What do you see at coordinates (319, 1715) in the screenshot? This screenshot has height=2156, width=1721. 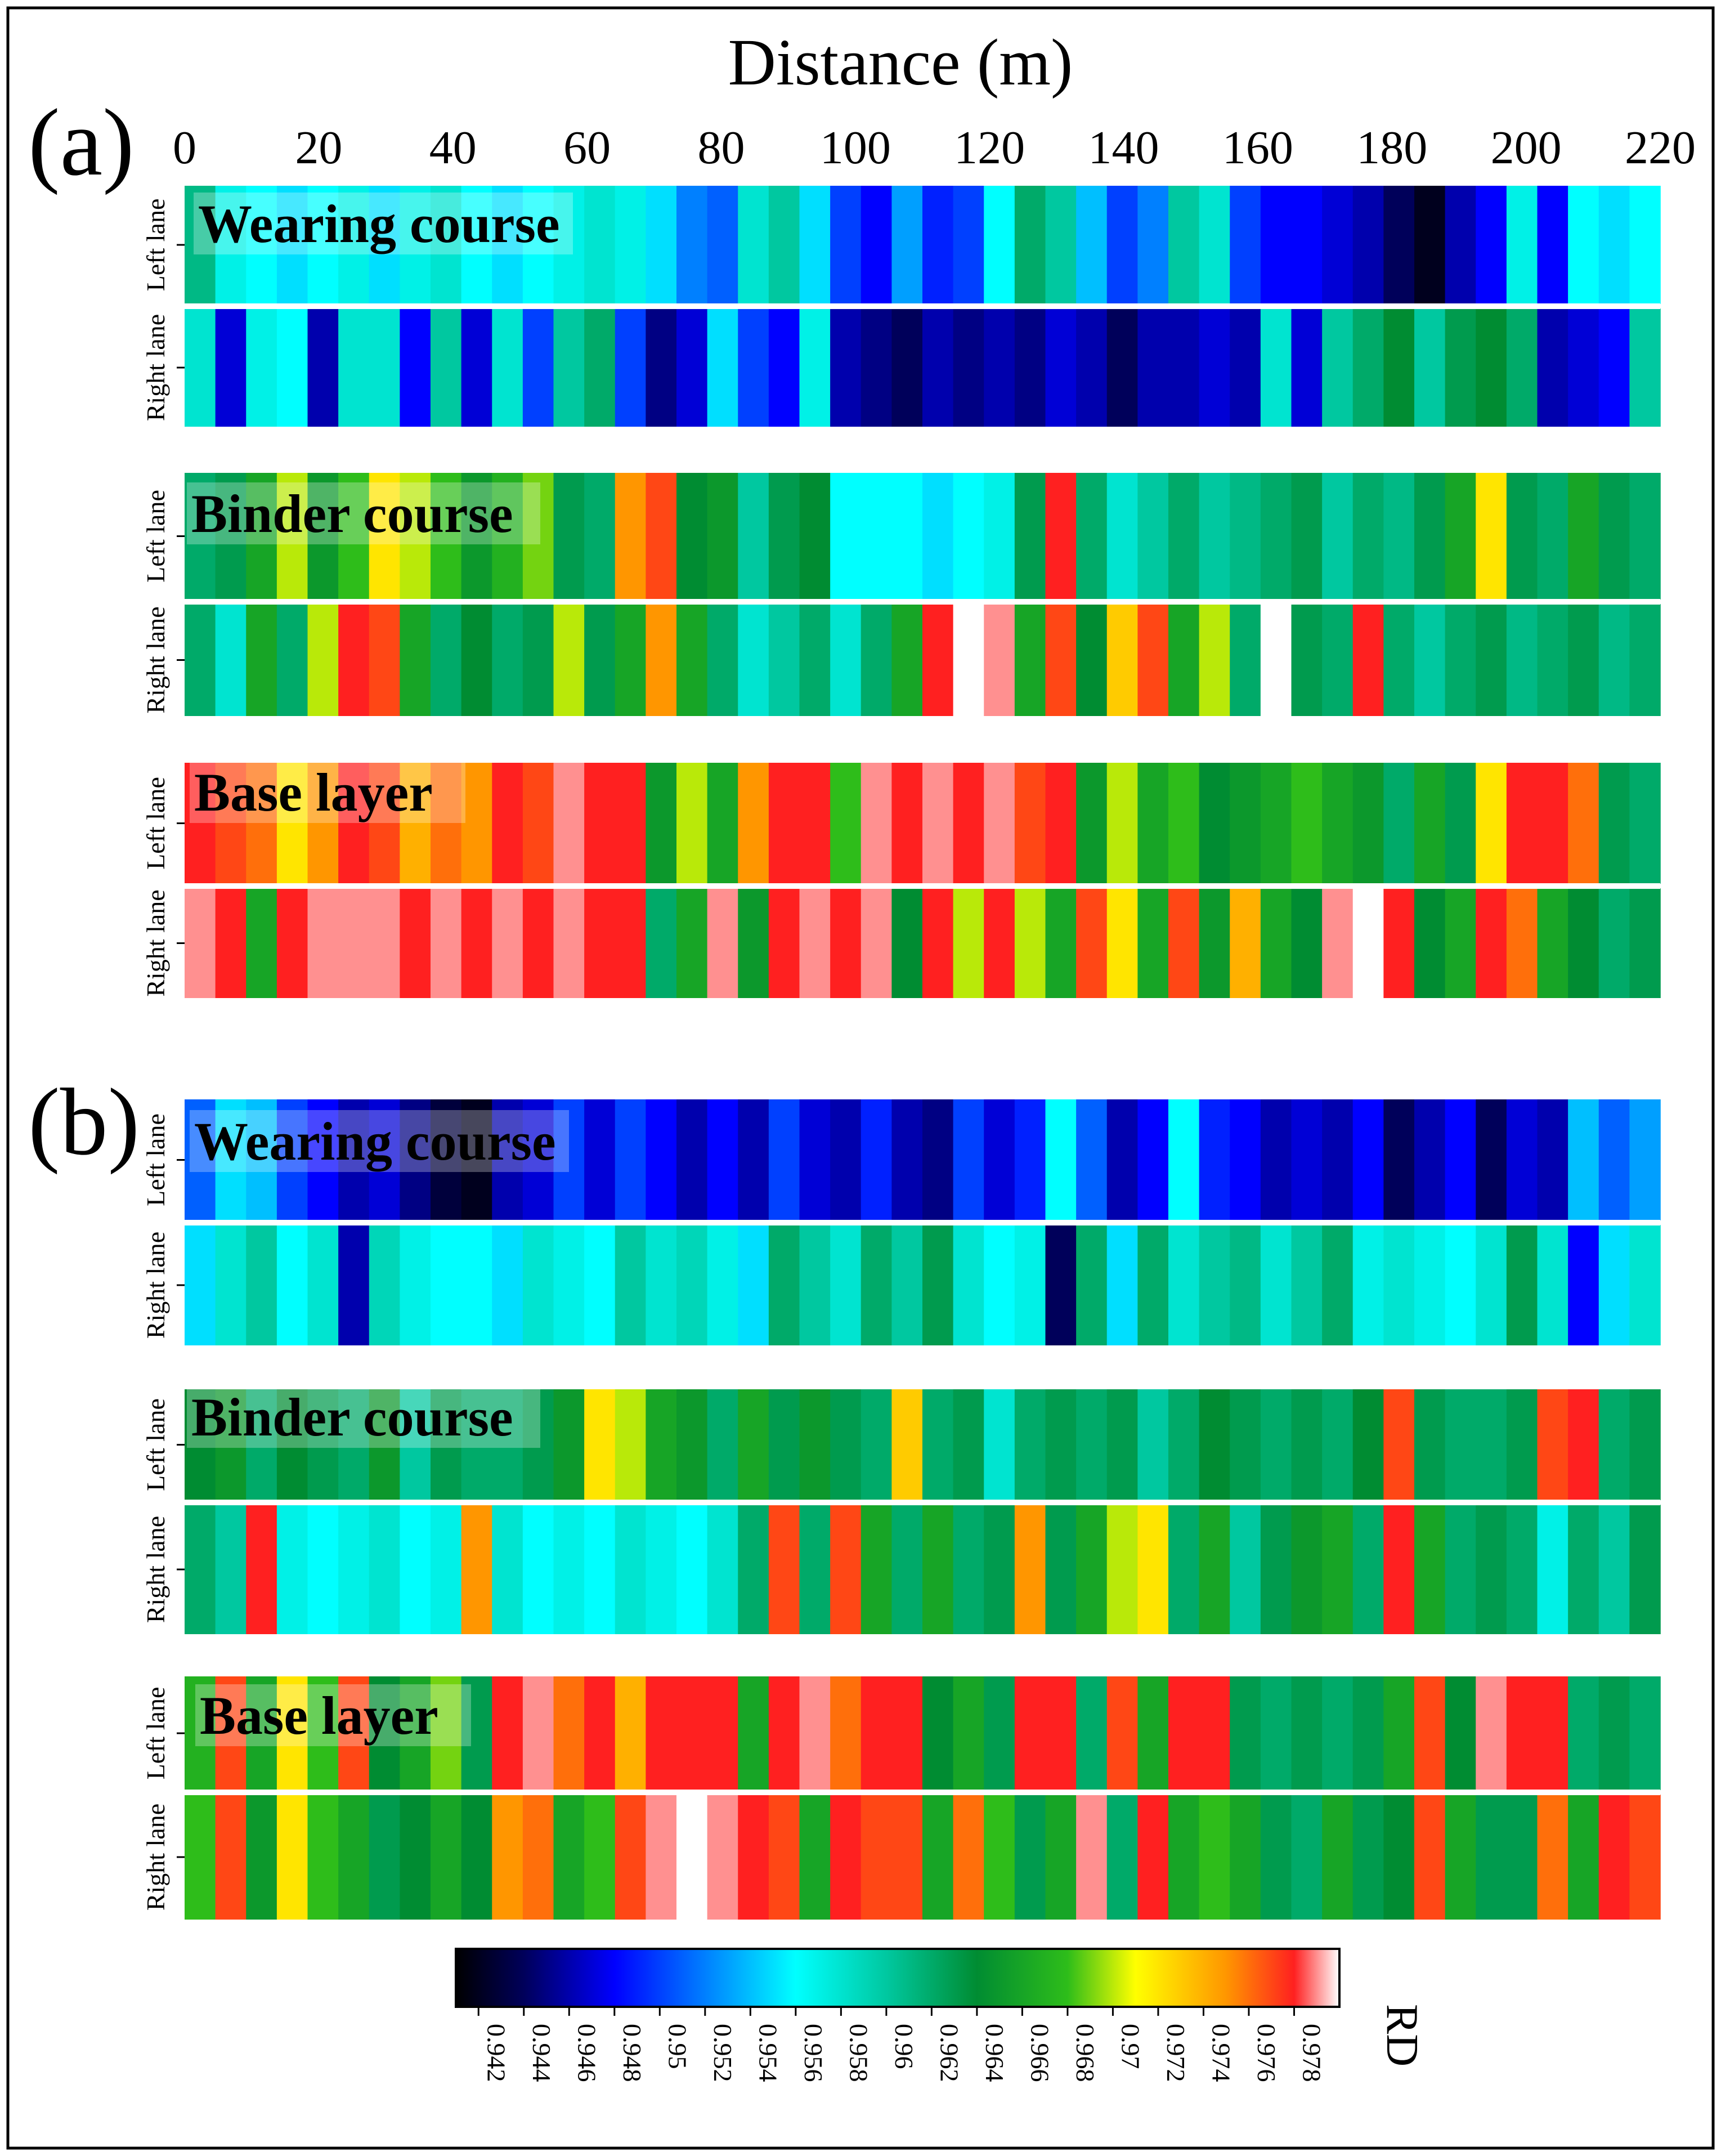 I see `layer-label: Base layer` at bounding box center [319, 1715].